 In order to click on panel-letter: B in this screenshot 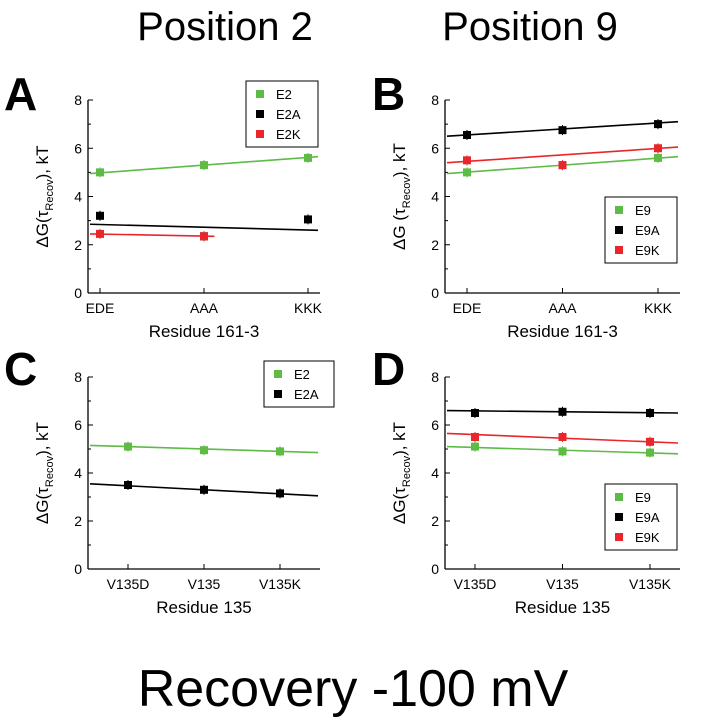, I will do `click(388, 94)`.